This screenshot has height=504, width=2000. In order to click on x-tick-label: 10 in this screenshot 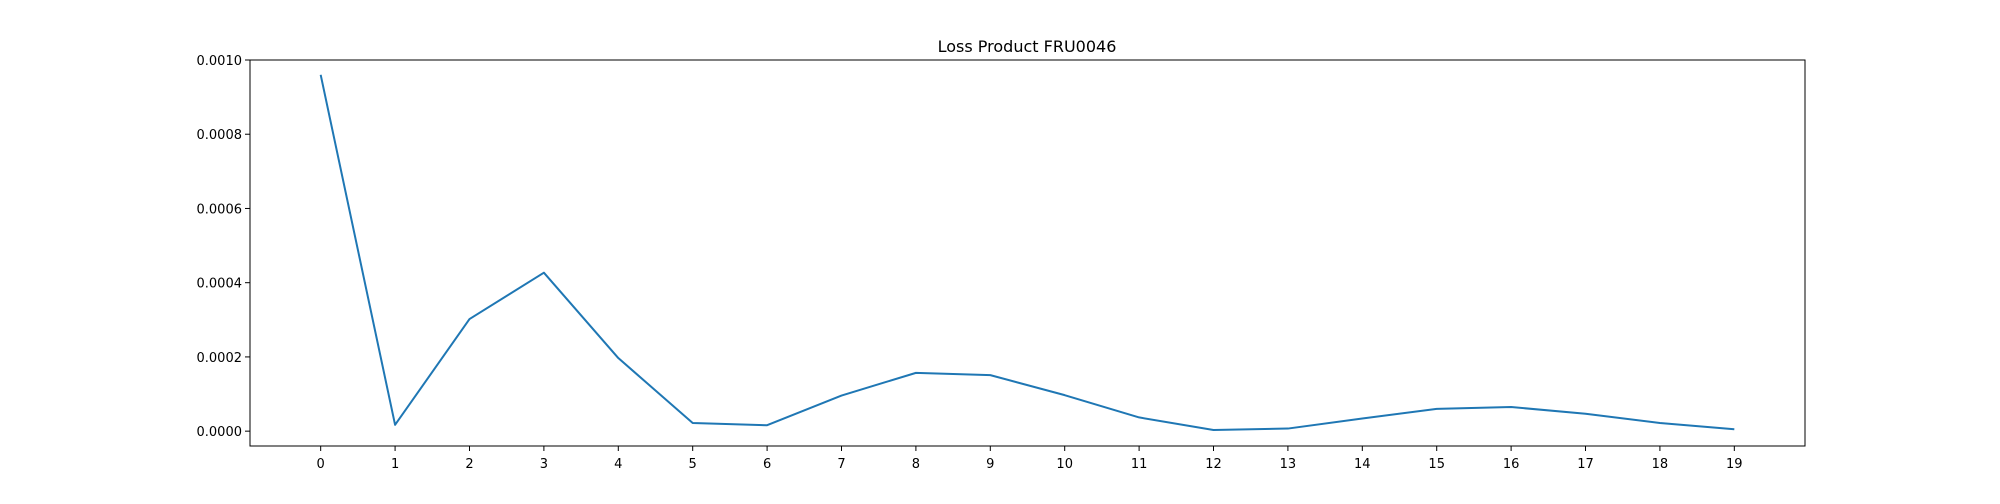, I will do `click(1064, 464)`.